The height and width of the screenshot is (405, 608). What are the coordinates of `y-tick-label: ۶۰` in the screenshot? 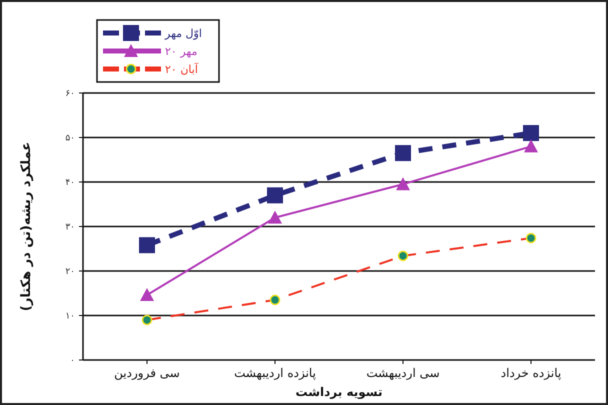 It's located at (70, 94).